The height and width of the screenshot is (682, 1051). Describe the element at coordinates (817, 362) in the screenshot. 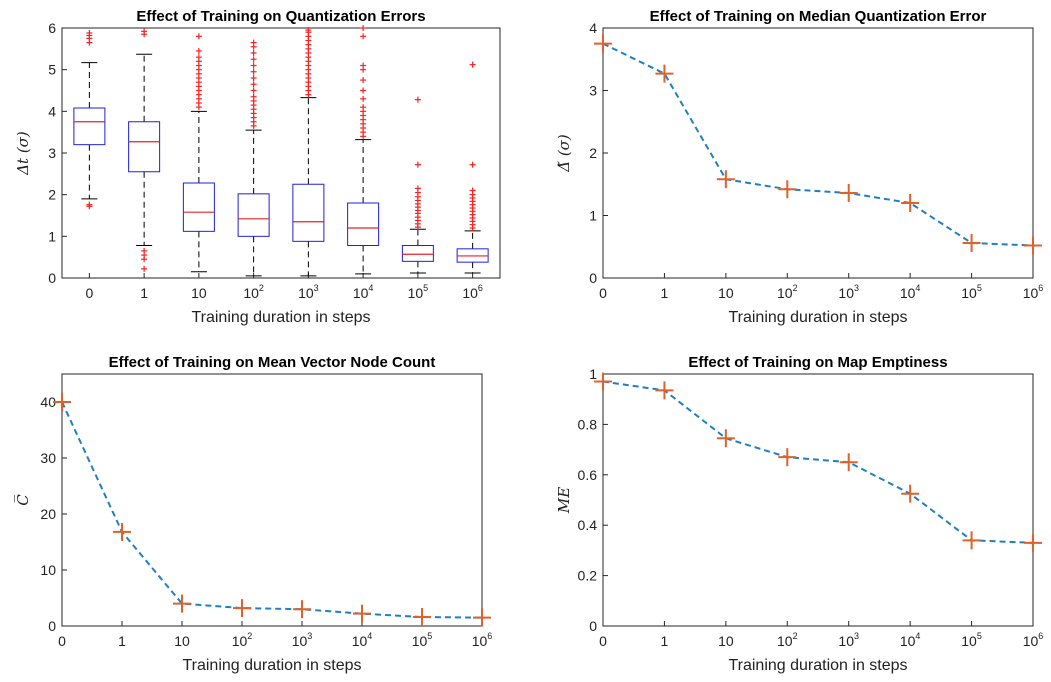

I see `chart-title: Effect of Training on Map Emptiness` at that location.